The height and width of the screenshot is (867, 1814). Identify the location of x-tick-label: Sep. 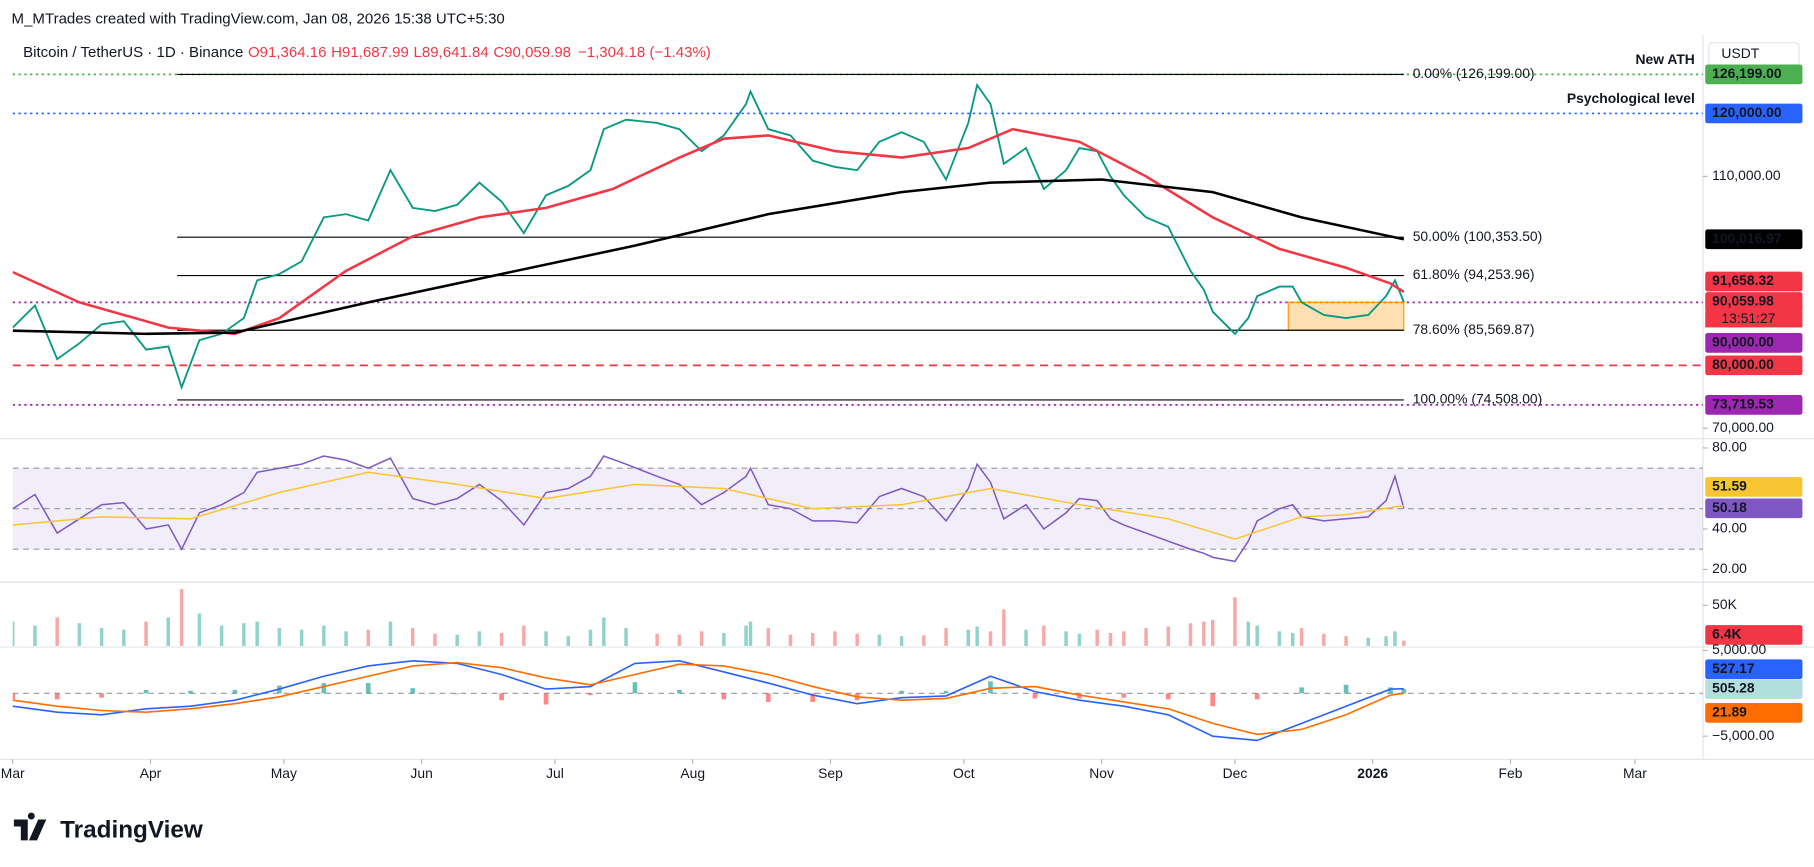
(830, 773).